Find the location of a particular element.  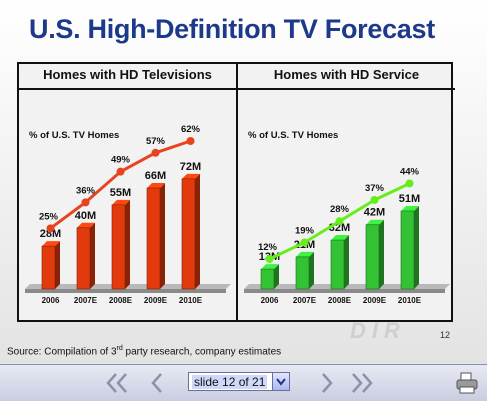

line-value-label: 36% is located at coordinates (86, 190).